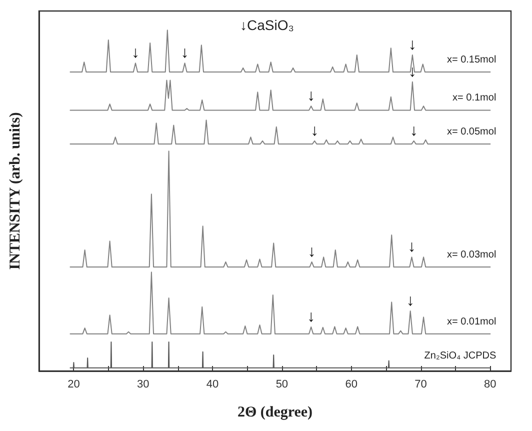 The image size is (532, 431). I want to click on series-label: Zn₂SiO₄ JCPDS, so click(460, 356).